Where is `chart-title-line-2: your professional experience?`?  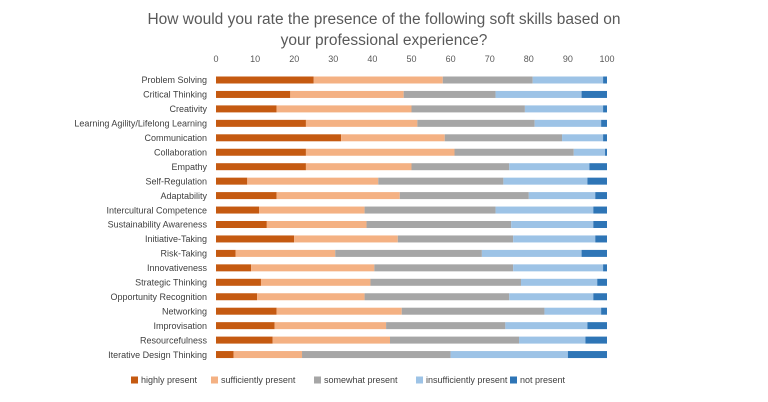
chart-title-line-2: your professional experience? is located at coordinates (384, 40).